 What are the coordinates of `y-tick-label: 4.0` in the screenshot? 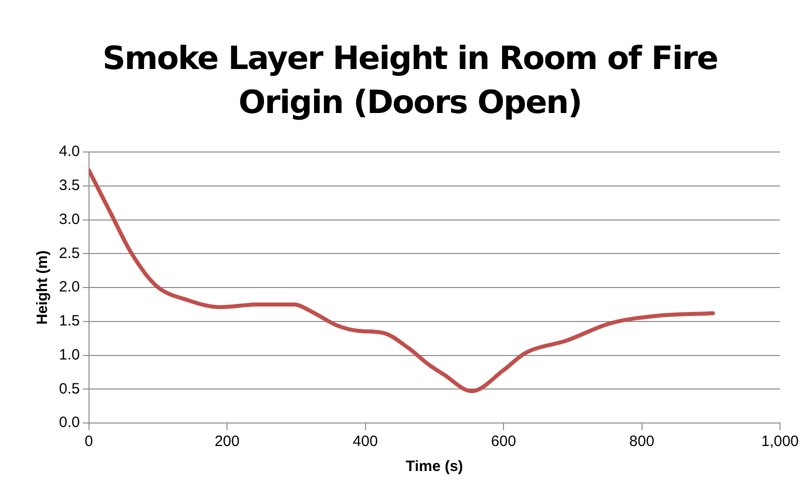 It's located at (69, 151).